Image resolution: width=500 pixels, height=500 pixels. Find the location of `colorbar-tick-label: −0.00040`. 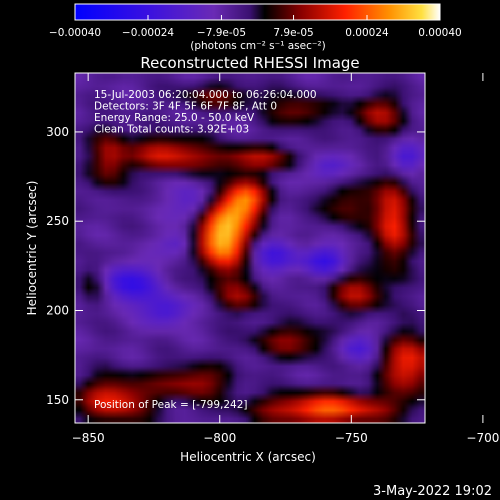

colorbar-tick-label: −0.00040 is located at coordinates (75, 33).